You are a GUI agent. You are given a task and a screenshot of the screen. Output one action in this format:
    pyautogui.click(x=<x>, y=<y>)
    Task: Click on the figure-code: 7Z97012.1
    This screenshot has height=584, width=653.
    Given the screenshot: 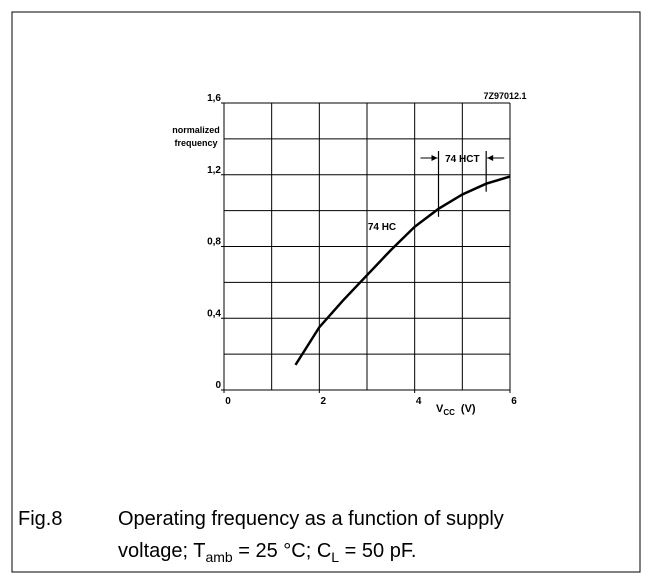 What is the action you would take?
    pyautogui.click(x=504, y=96)
    